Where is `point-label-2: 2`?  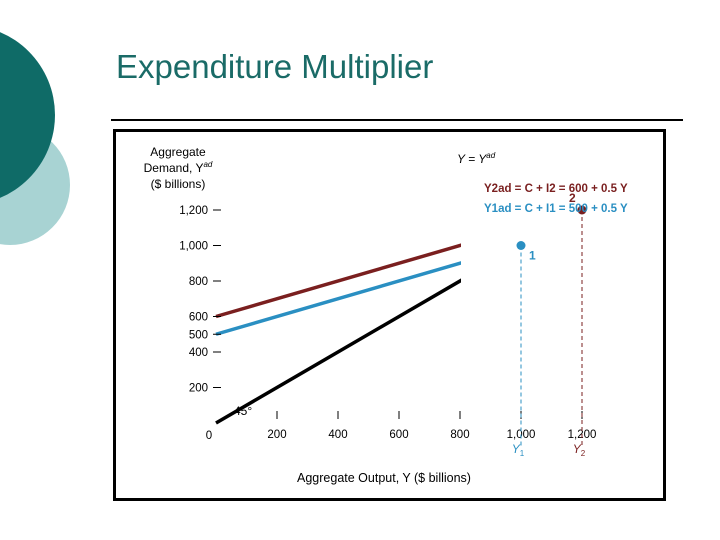
point-label-2: 2 is located at coordinates (572, 198).